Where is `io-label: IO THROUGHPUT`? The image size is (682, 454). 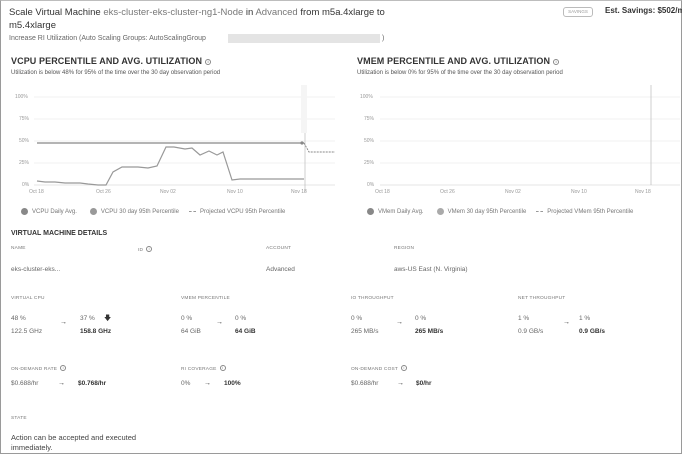
io-label: IO THROUGHPUT is located at coordinates (372, 298).